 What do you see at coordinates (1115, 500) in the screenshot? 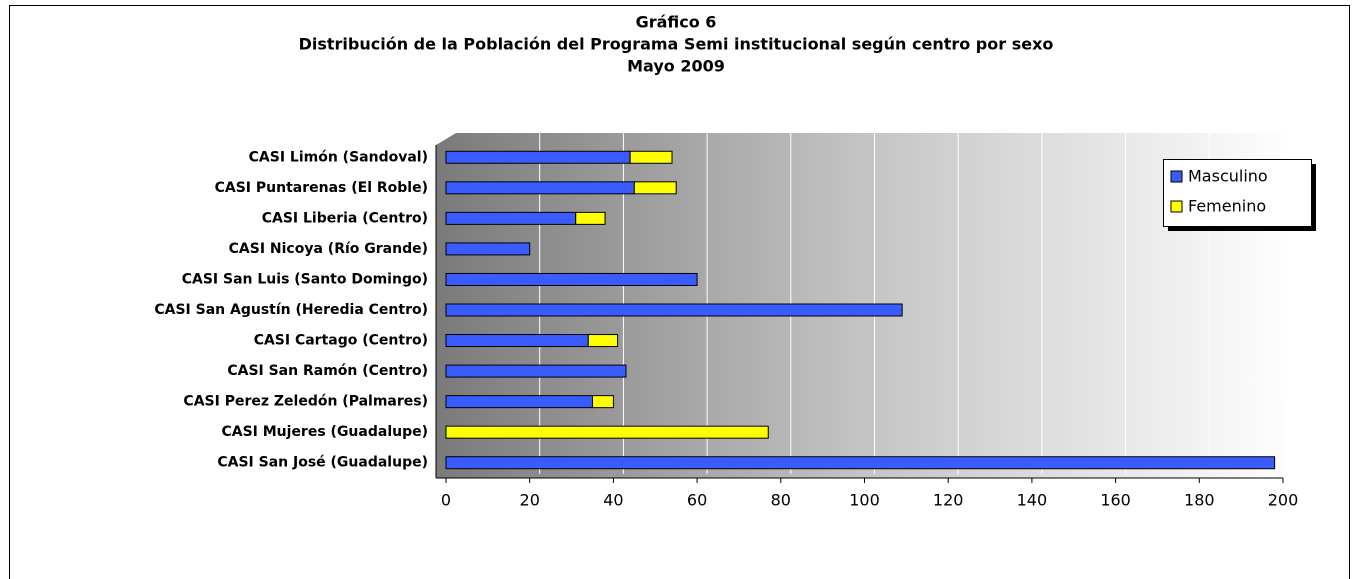
I see `x-tick-label: 160` at bounding box center [1115, 500].